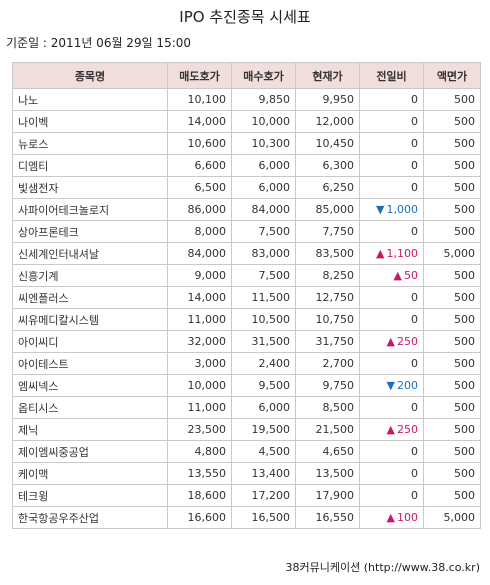 Image resolution: width=490 pixels, height=585 pixels. What do you see at coordinates (263, 473) in the screenshot?
I see `bid-price-cell: 13,400` at bounding box center [263, 473].